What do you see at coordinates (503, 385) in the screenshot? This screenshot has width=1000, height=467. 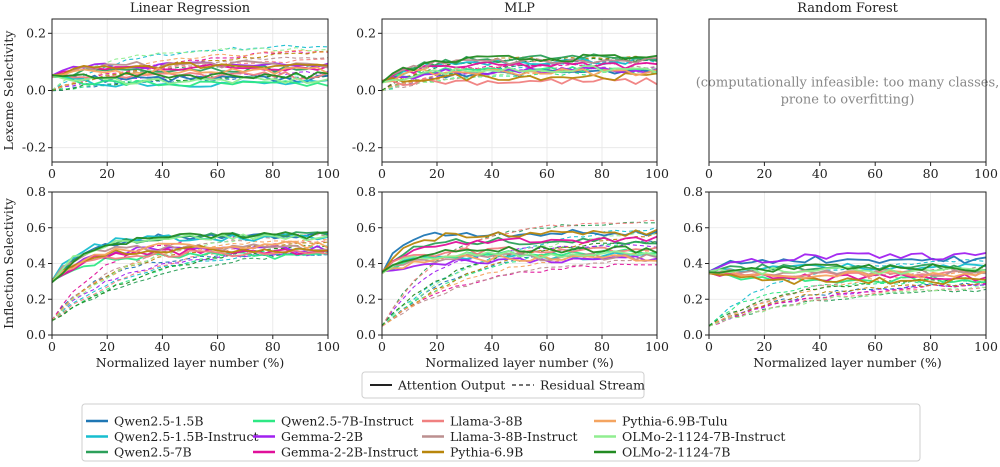 I see `line-style-legend: Attention Output Residual Stream` at bounding box center [503, 385].